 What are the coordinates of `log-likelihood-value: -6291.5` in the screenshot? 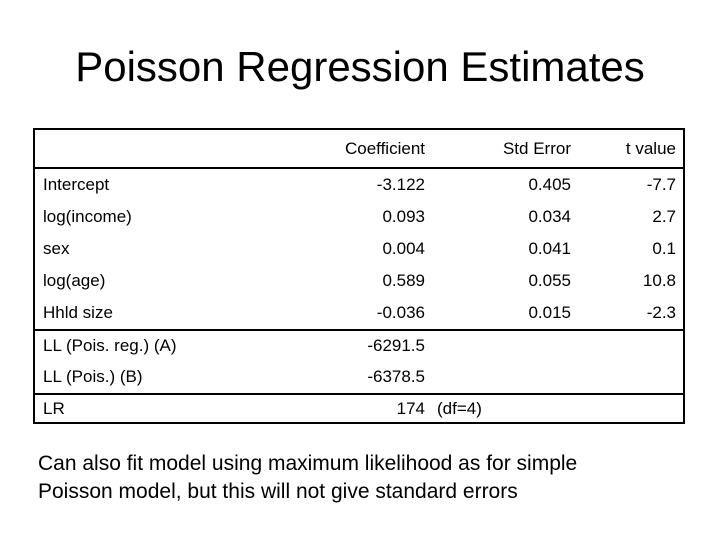 It's located at (396, 345).